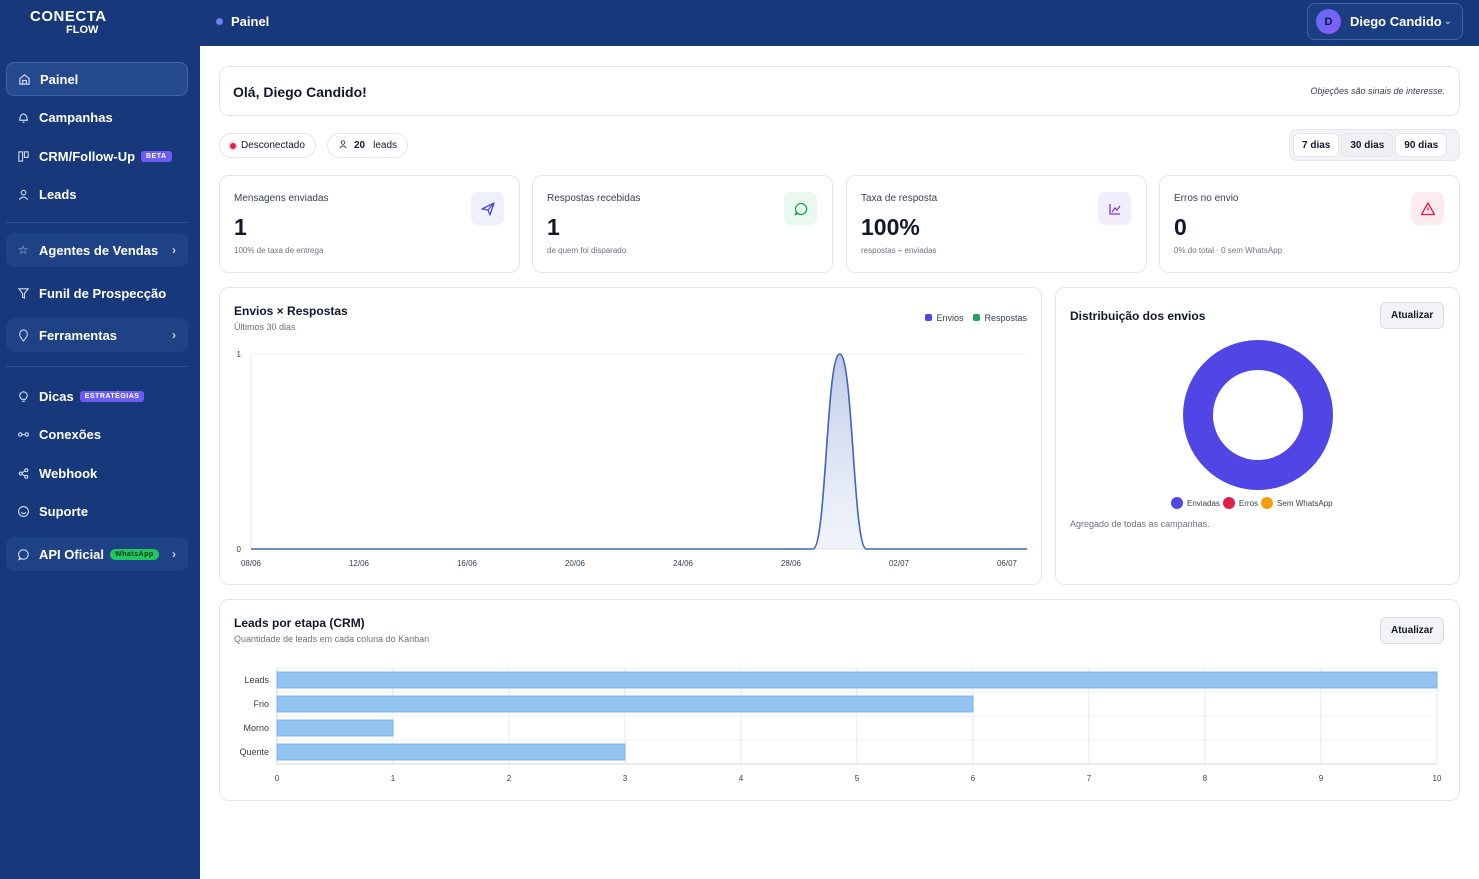 The image size is (1479, 879). I want to click on avatar: D, so click(1328, 21).